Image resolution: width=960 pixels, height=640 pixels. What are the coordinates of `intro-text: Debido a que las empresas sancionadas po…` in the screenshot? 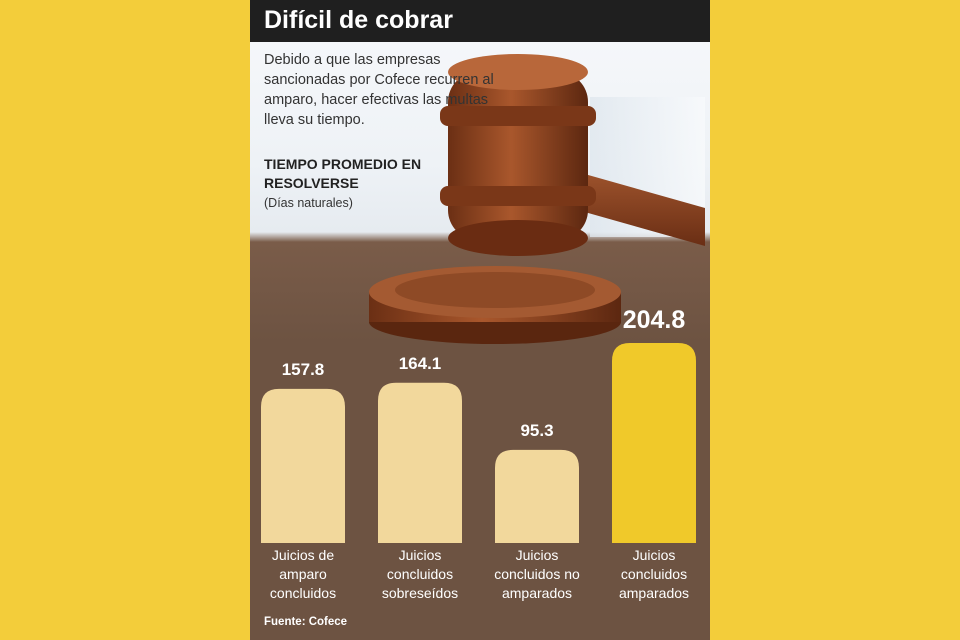 It's located at (379, 90).